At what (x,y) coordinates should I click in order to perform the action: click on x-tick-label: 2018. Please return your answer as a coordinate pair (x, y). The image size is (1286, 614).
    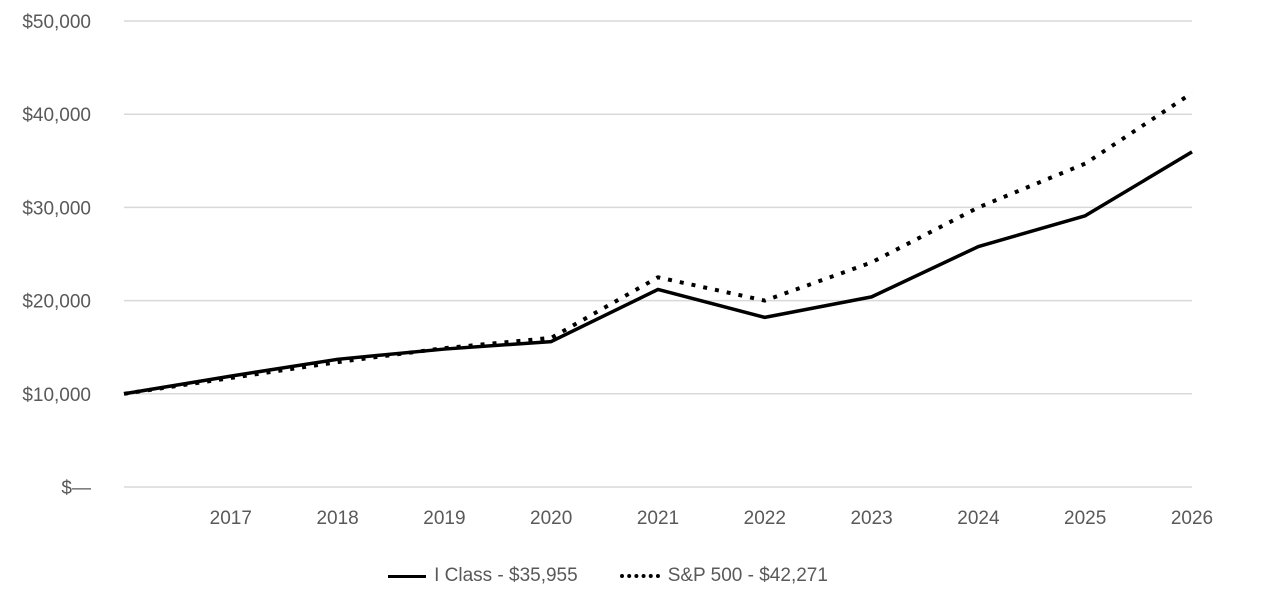
    Looking at the image, I should click on (337, 518).